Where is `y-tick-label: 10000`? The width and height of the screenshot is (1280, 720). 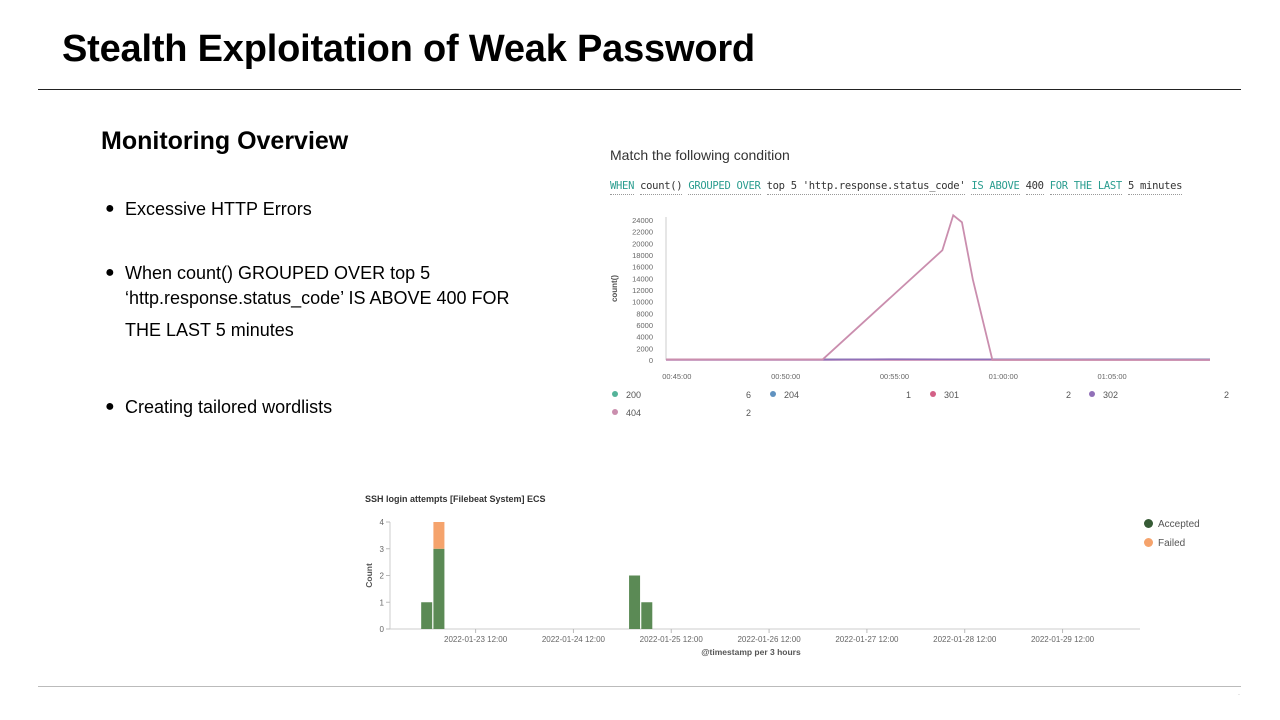 y-tick-label: 10000 is located at coordinates (642, 302).